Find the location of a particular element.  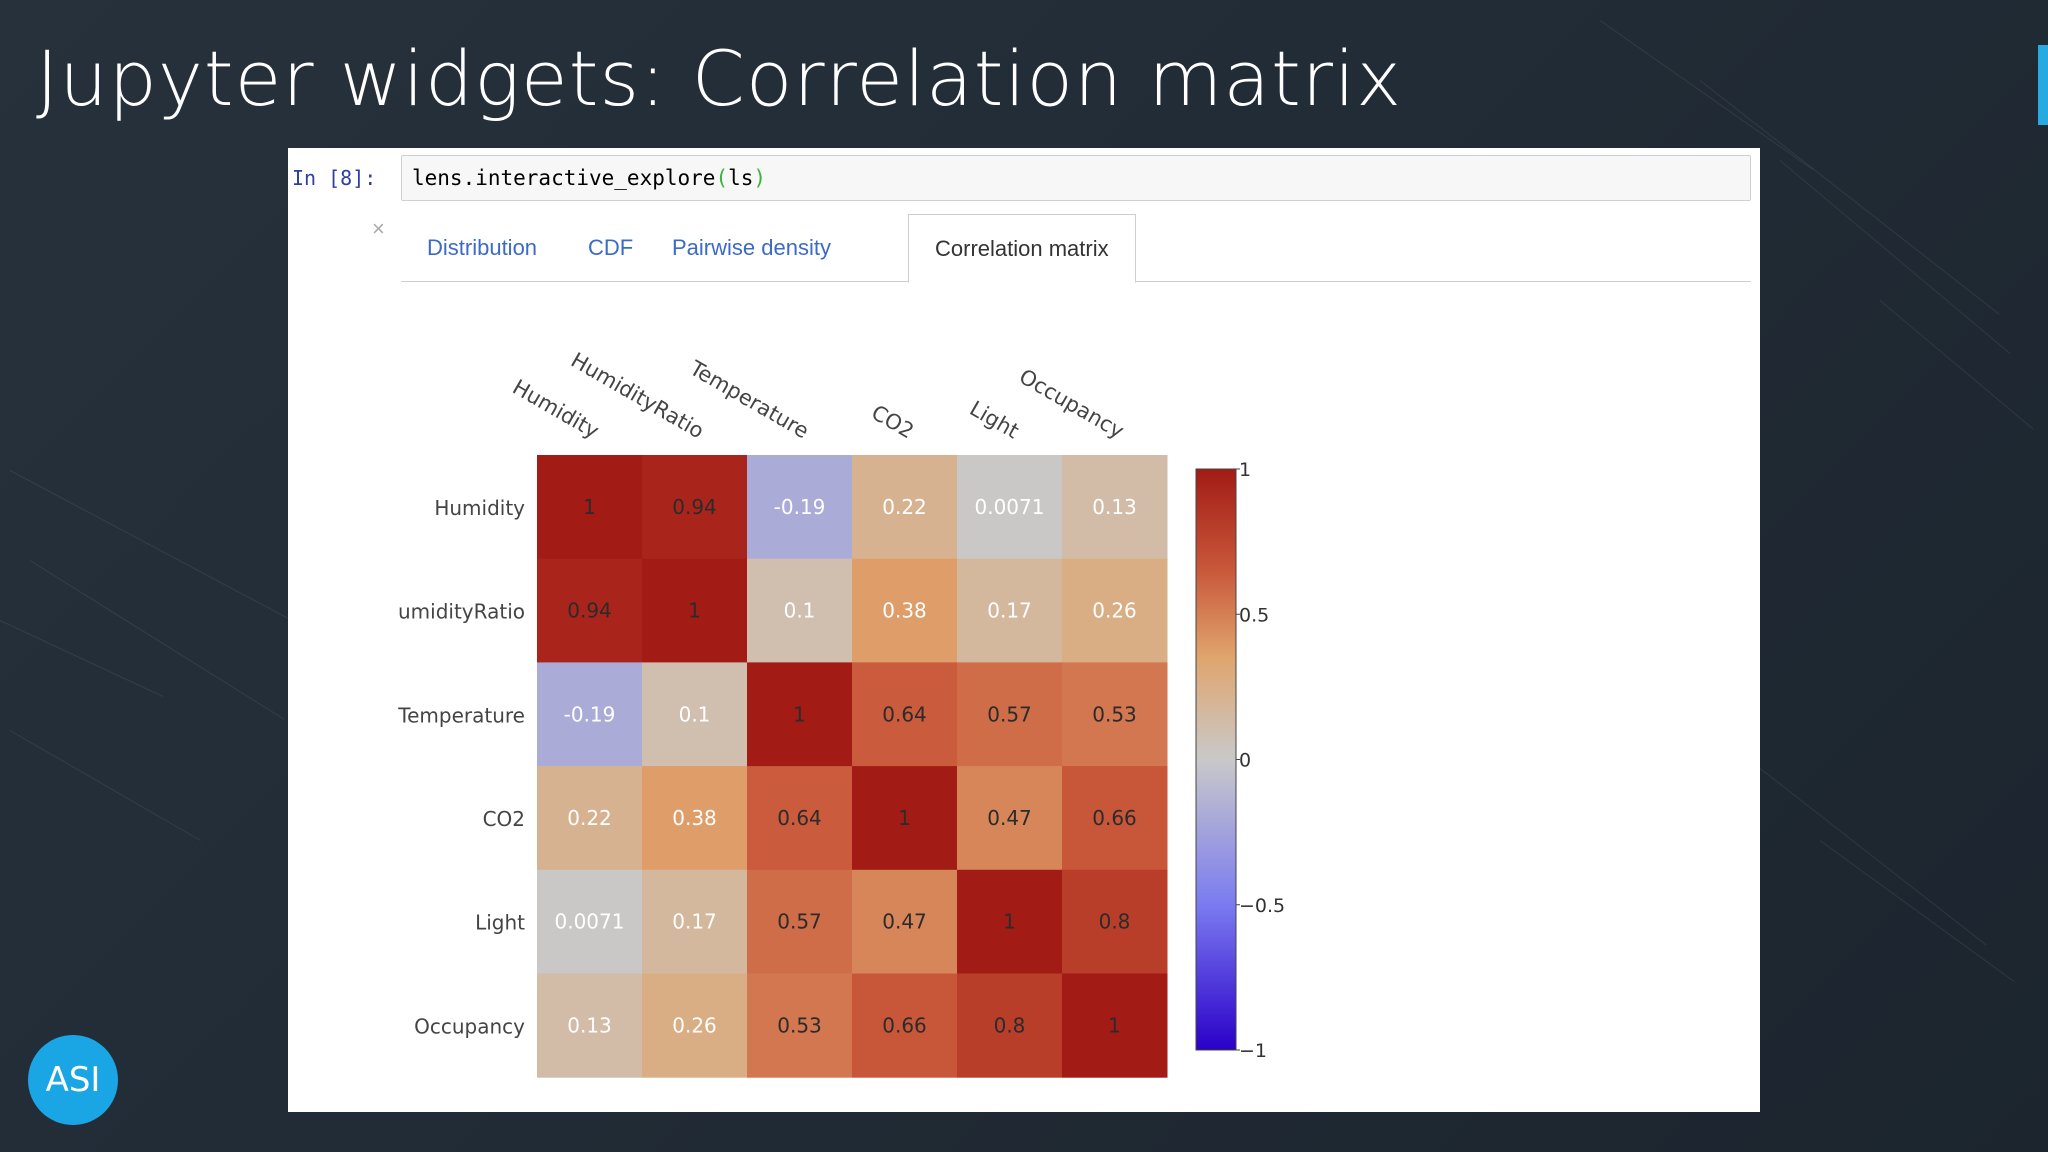

tab-correlation-matrix: Correlation matrix is located at coordinates (1022, 248).